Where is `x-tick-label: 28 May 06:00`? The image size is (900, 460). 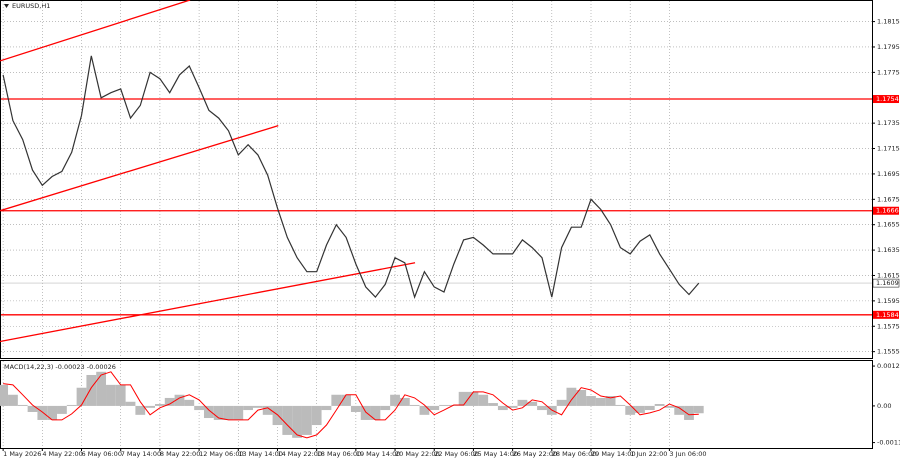
x-tick-label: 28 May 06:00 is located at coordinates (574, 454).